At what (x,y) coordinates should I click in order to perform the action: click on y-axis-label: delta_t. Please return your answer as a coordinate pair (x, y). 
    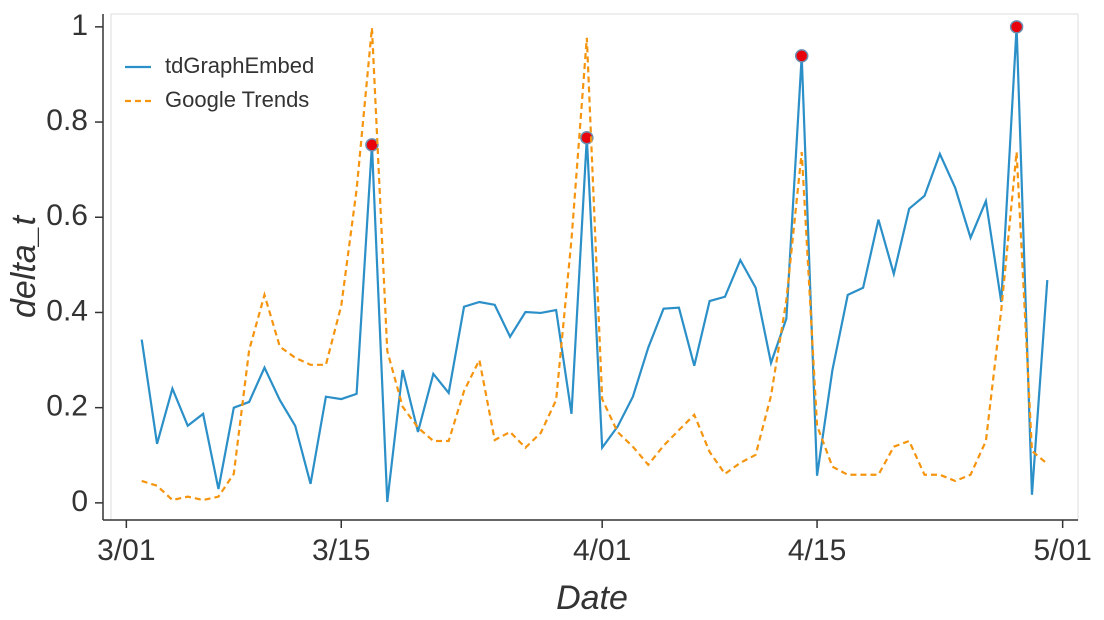
    Looking at the image, I should click on (24, 266).